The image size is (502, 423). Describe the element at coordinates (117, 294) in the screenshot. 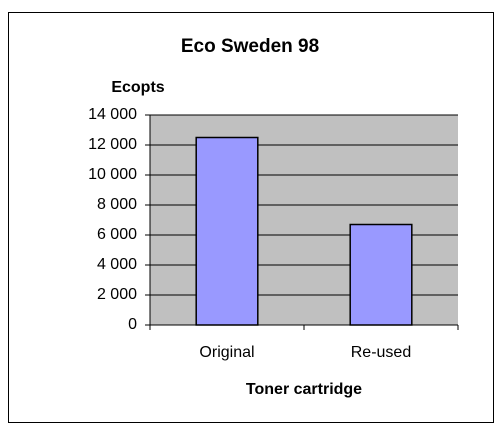

I see `y-tick-label: 2 000` at that location.